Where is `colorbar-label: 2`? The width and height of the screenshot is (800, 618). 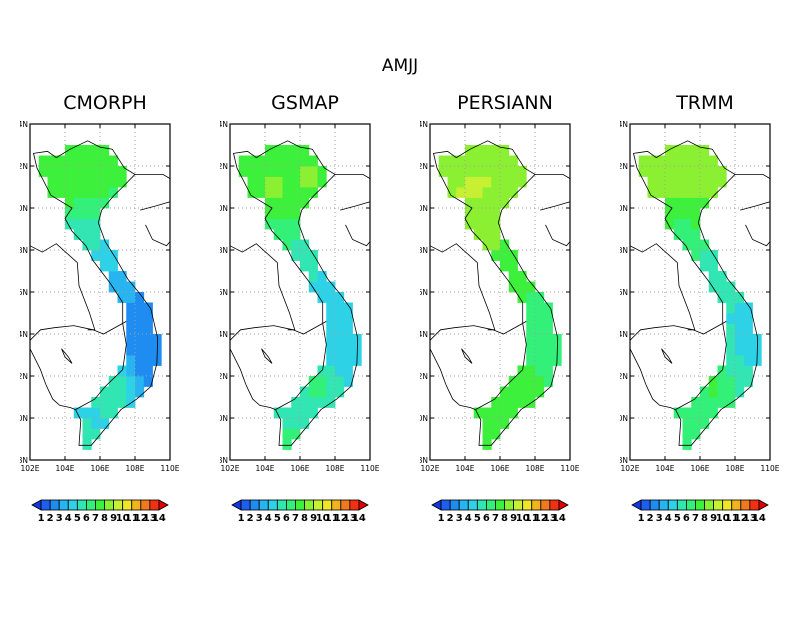
colorbar-label: 2 is located at coordinates (50, 518).